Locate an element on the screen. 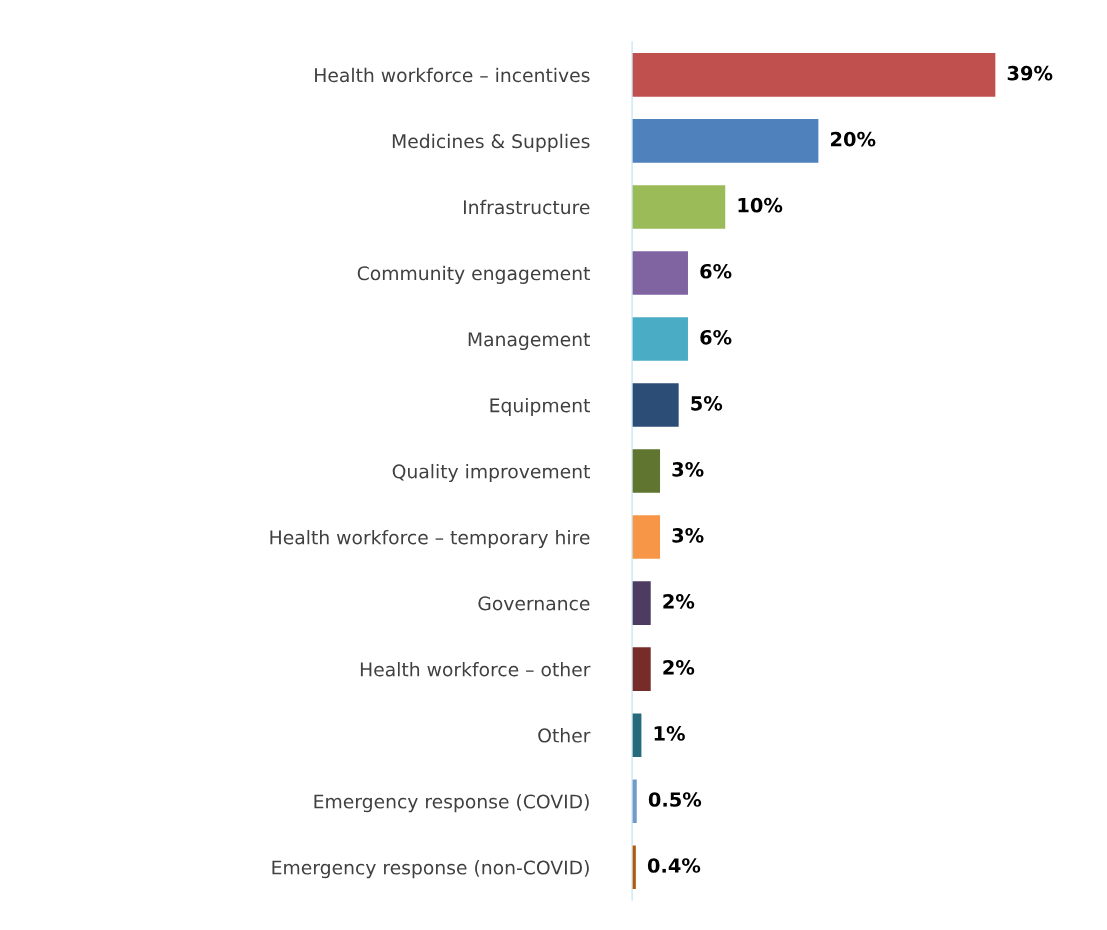  y-tick-label: Equipment is located at coordinates (540, 407).